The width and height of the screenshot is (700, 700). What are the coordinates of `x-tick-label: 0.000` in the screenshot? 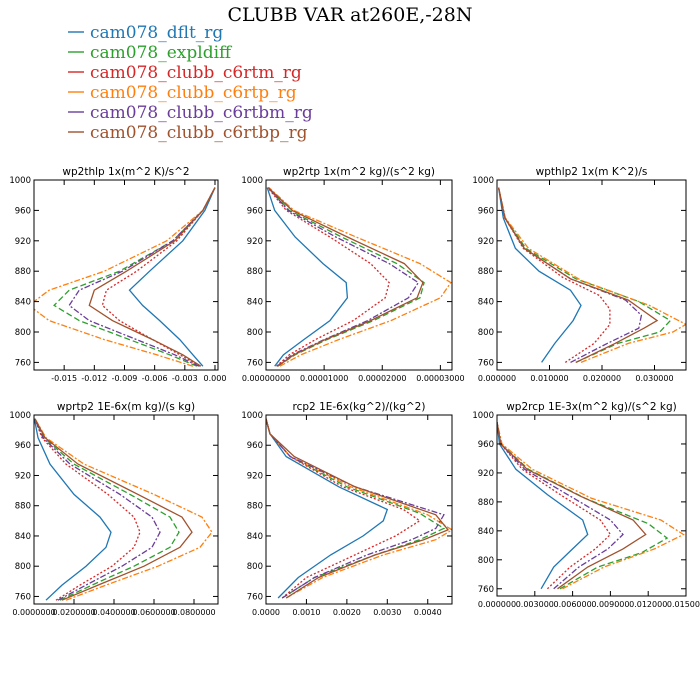 It's located at (215, 378).